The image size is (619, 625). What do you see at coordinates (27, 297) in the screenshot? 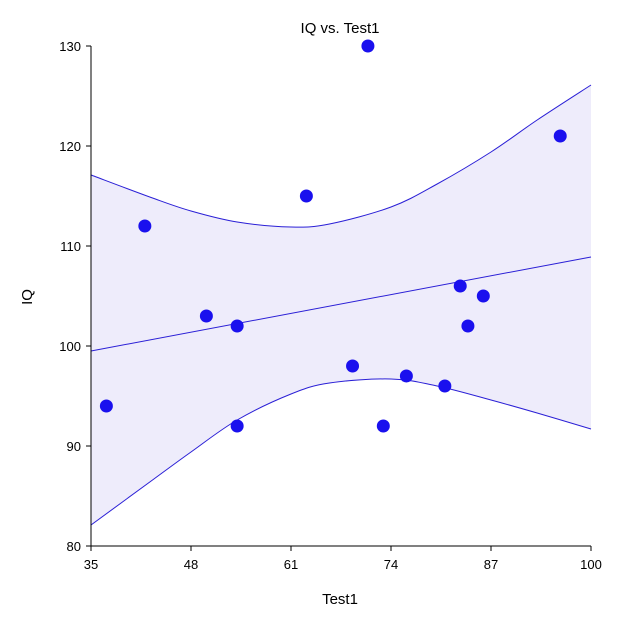
I see `y-axis-title: IQ` at bounding box center [27, 297].